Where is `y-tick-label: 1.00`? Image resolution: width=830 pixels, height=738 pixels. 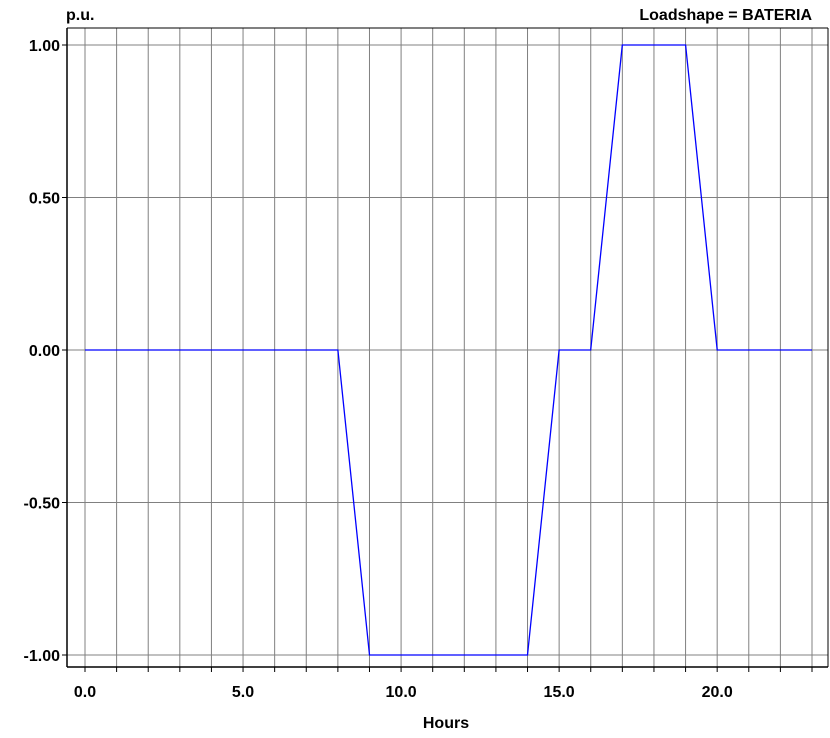 y-tick-label: 1.00 is located at coordinates (44, 46).